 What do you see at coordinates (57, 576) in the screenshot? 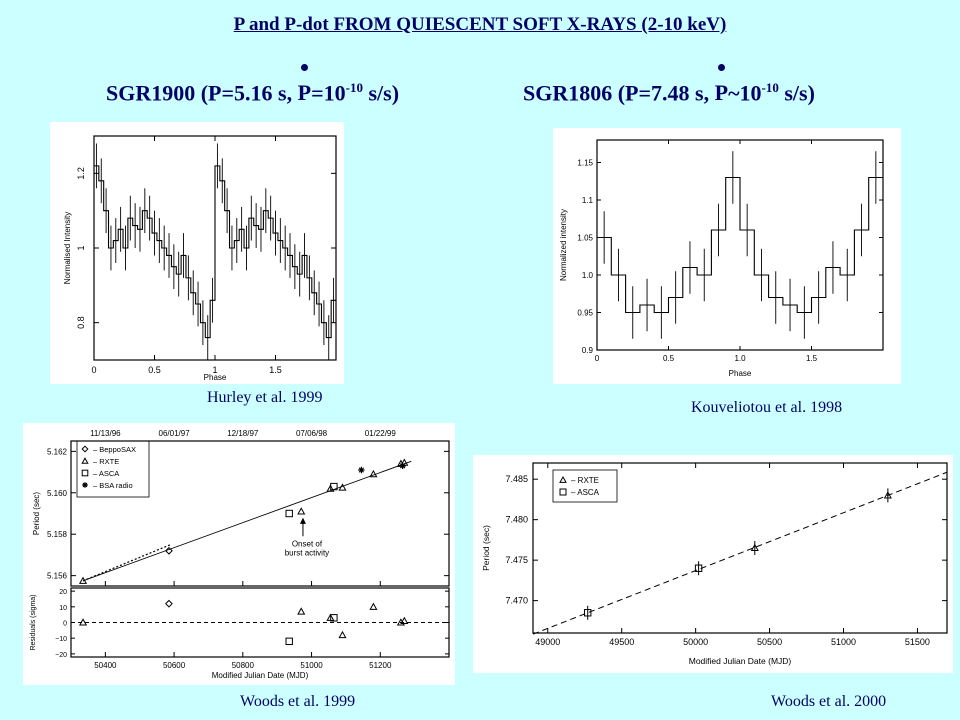
I see `y-tick-label: 5.156` at bounding box center [57, 576].